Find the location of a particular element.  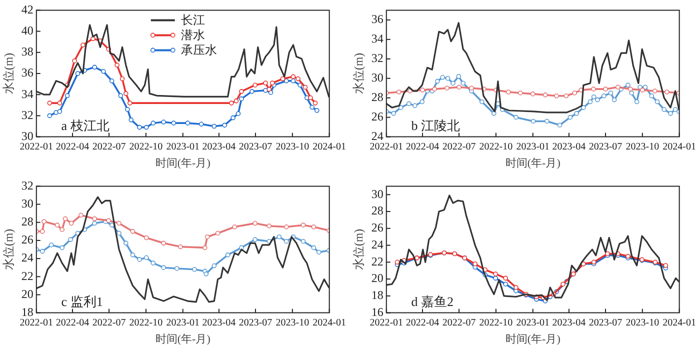

legend-label: 承压水 is located at coordinates (198, 50).